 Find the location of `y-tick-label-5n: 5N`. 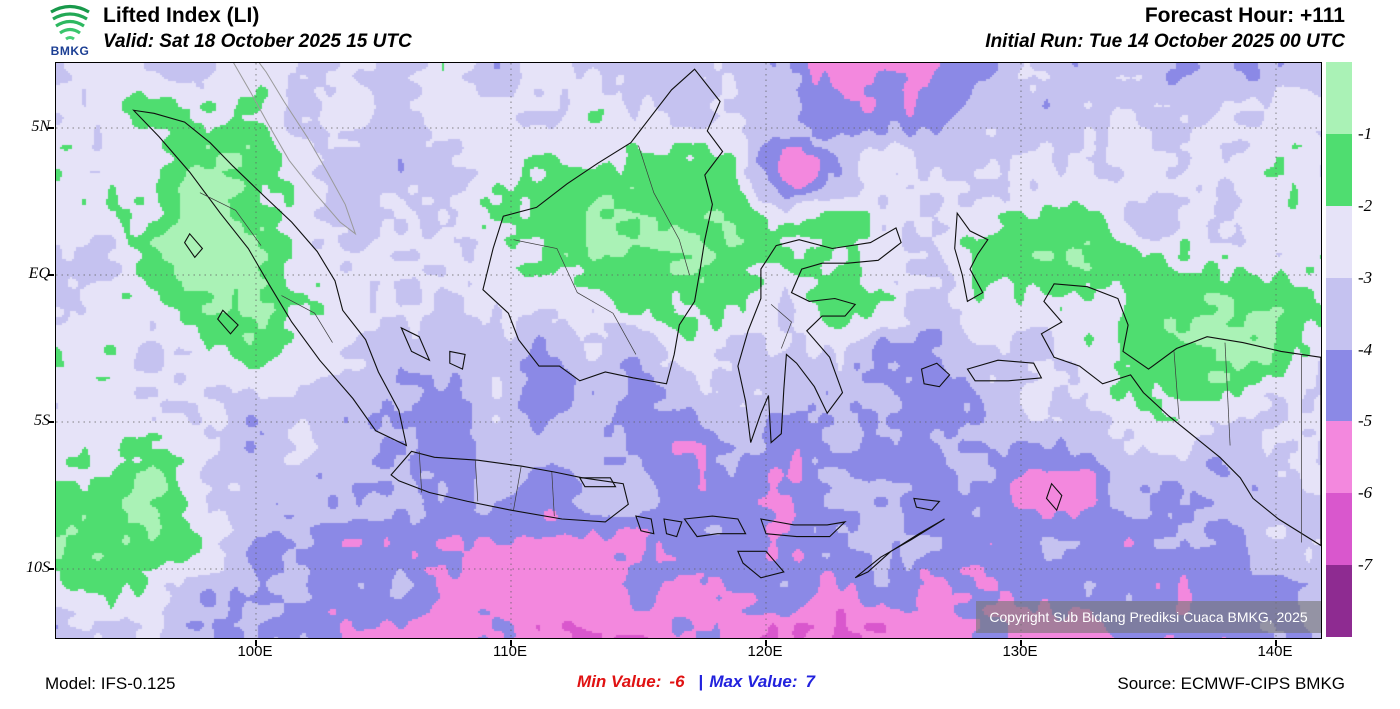

y-tick-label-5n: 5N is located at coordinates (40, 126).